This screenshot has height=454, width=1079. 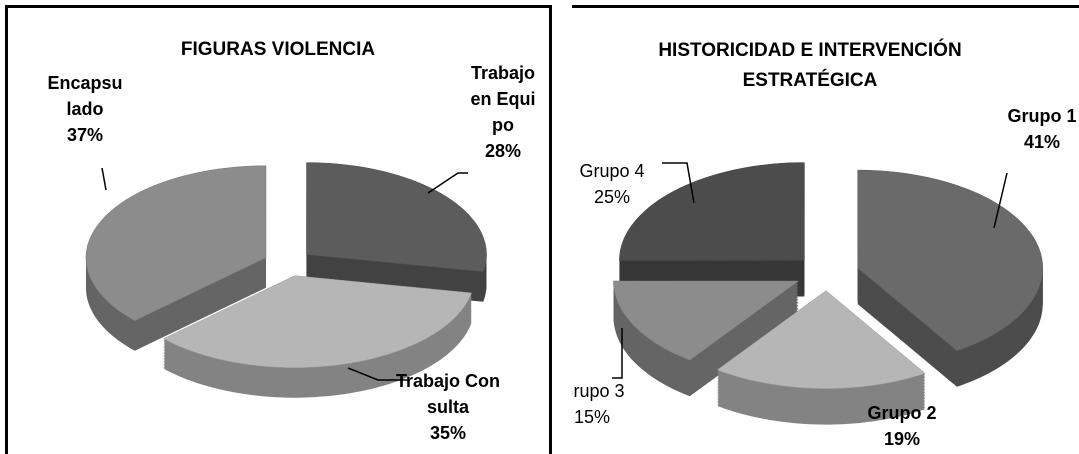 I want to click on category-label: Grupo 2, so click(x=902, y=413).